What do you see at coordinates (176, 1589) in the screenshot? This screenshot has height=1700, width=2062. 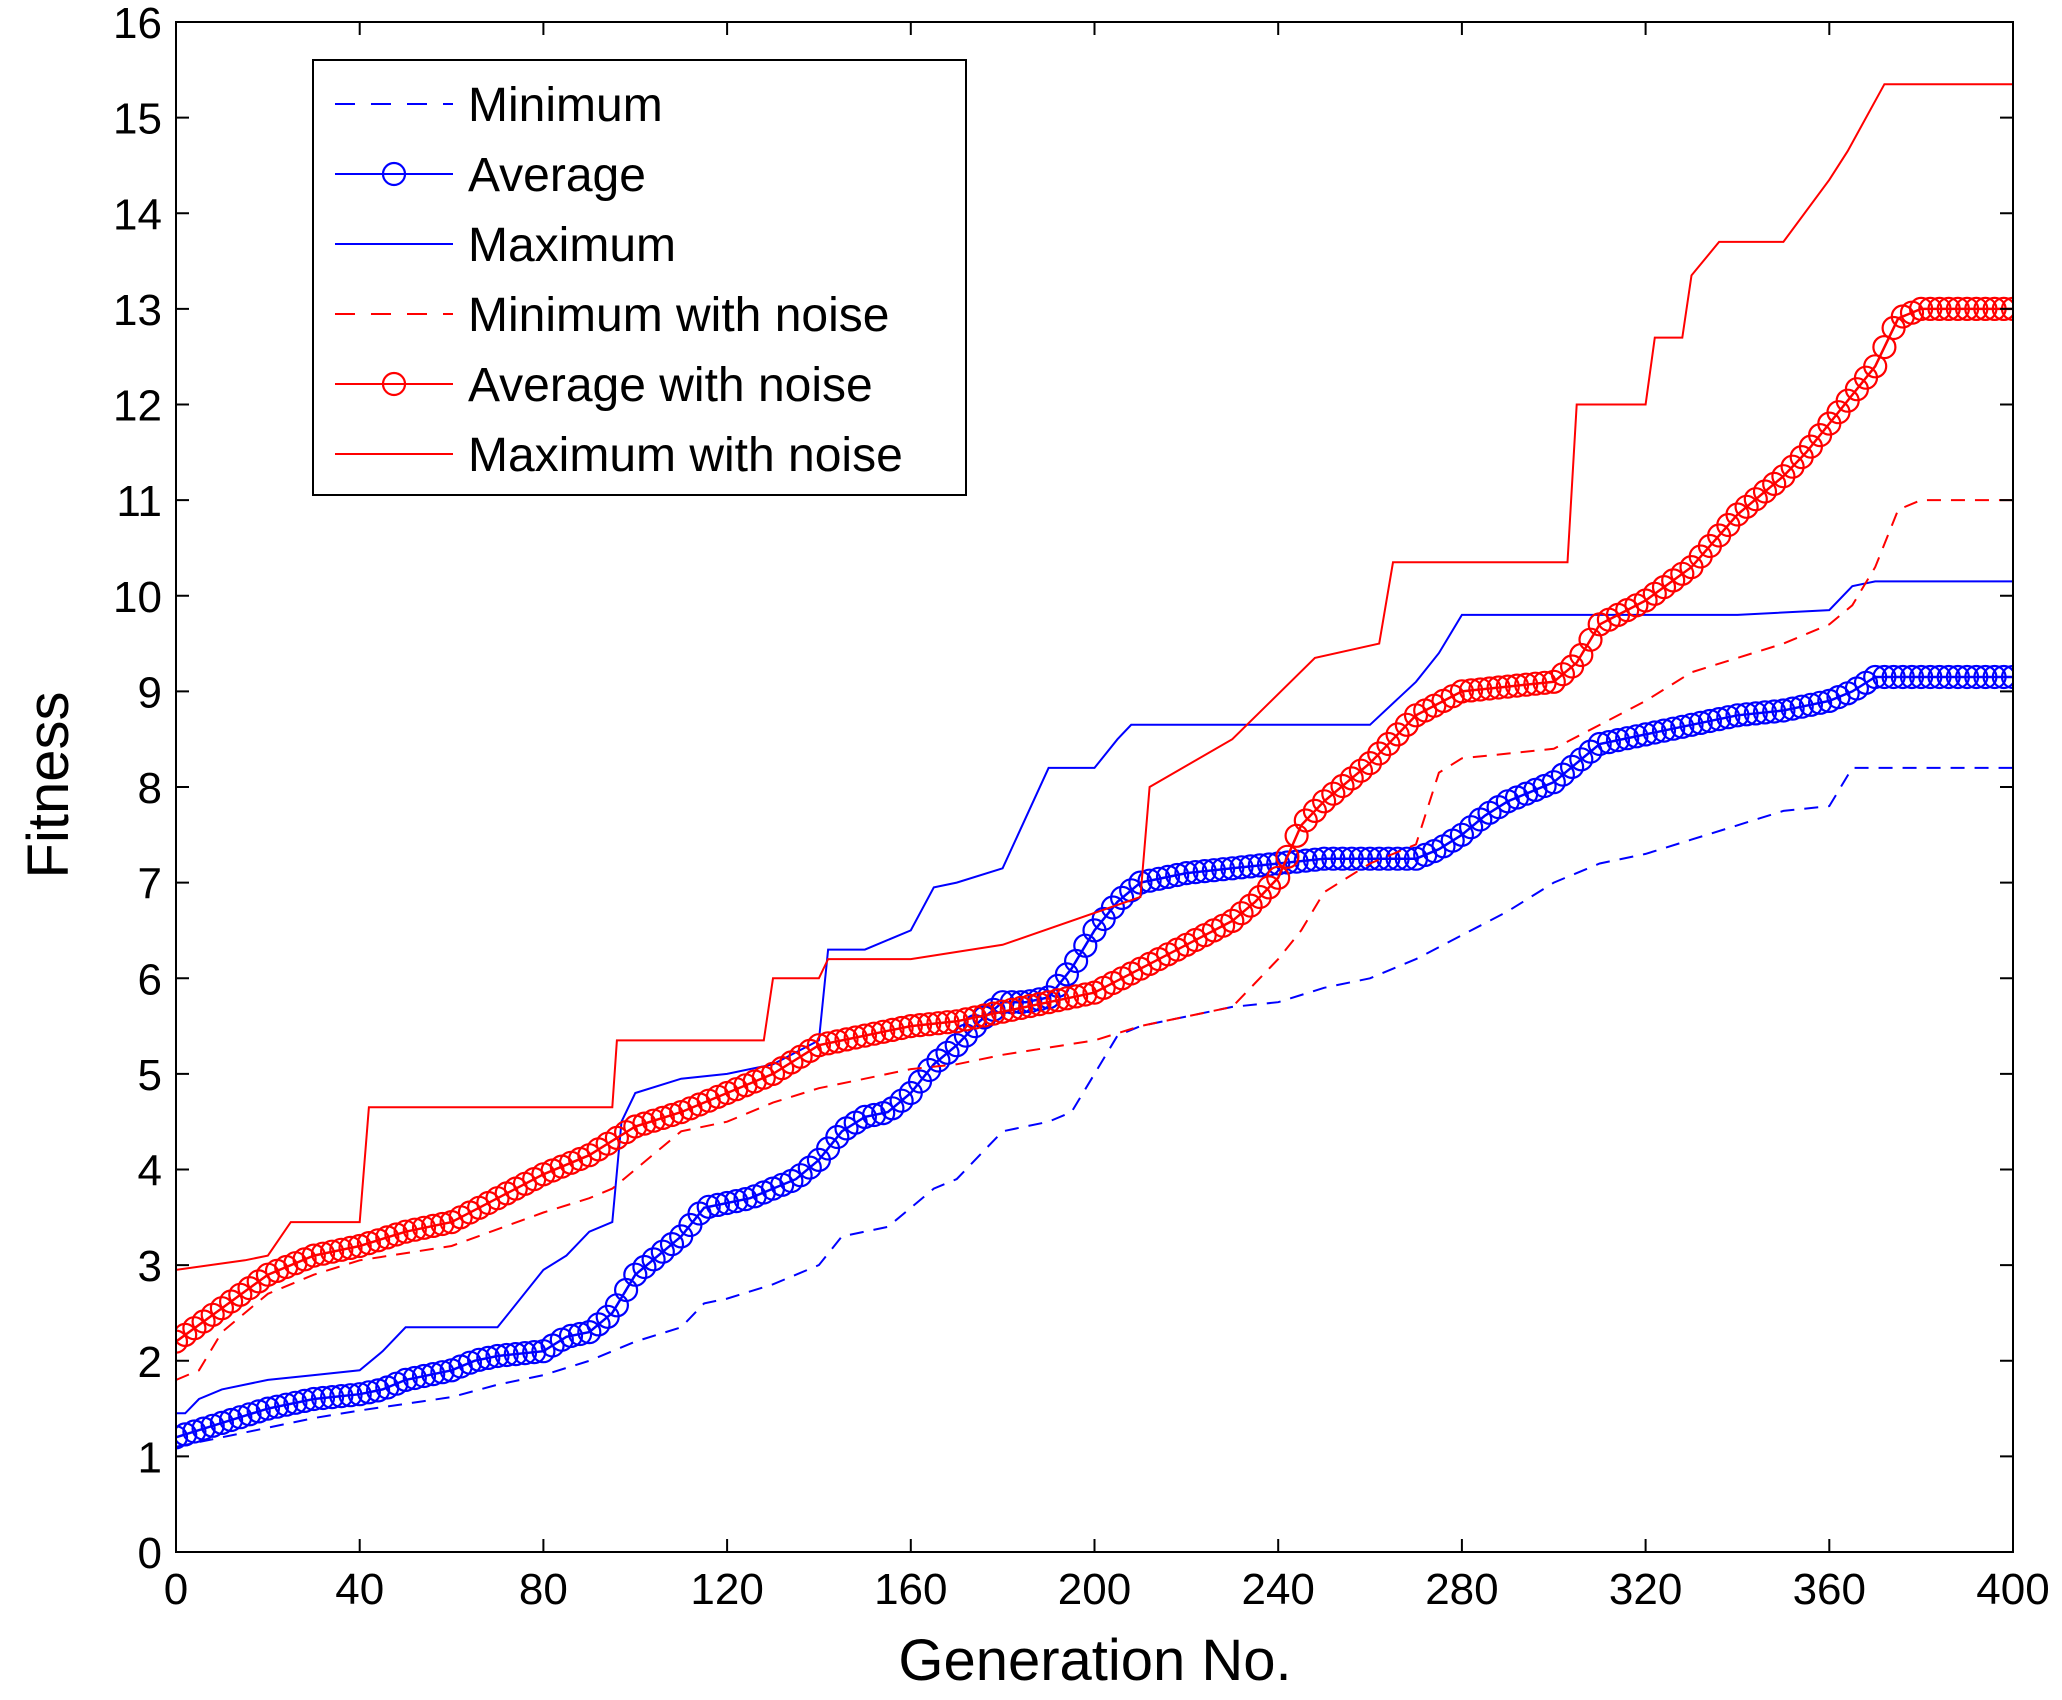 I see `x-tick-label: 0` at bounding box center [176, 1589].